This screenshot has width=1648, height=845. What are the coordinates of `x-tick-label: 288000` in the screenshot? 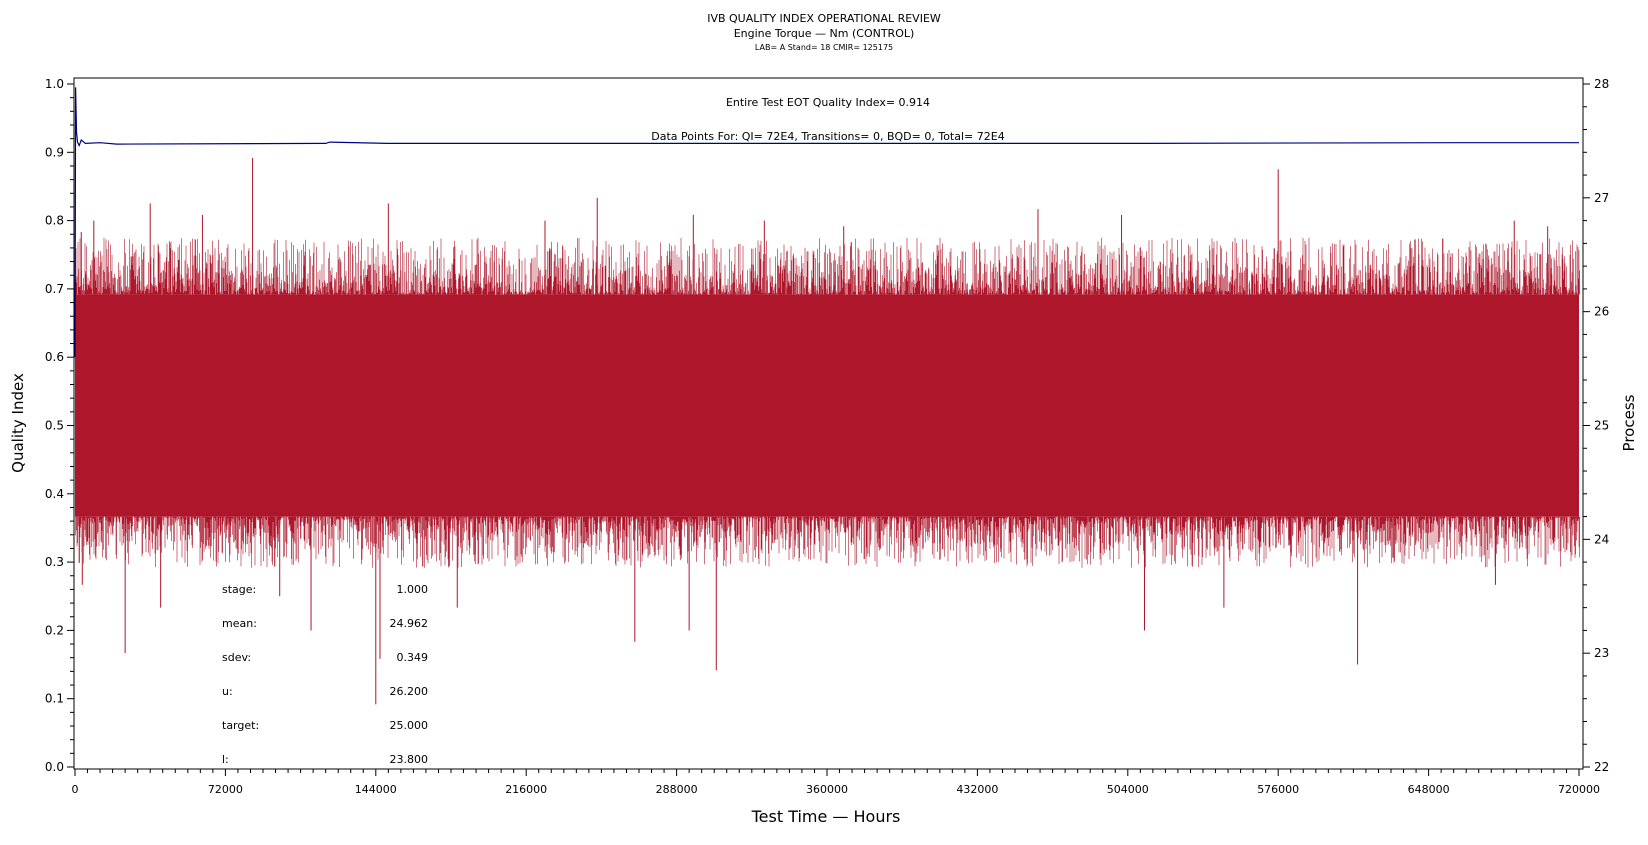 It's located at (677, 789).